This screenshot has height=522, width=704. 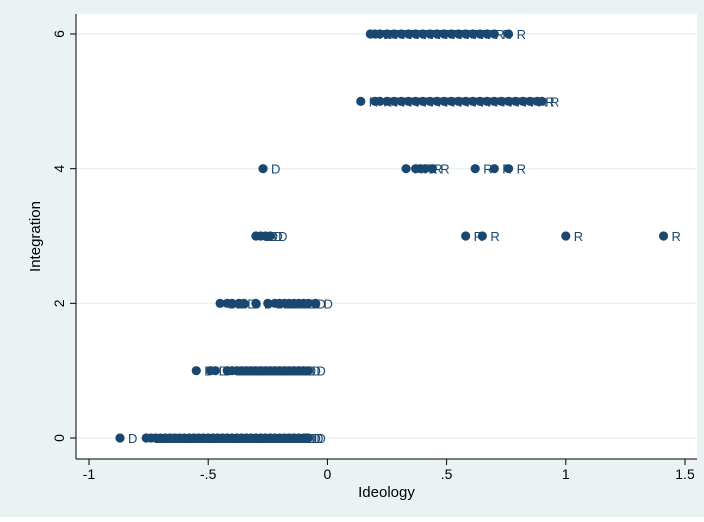 What do you see at coordinates (89, 474) in the screenshot?
I see `x-tick-label: -1` at bounding box center [89, 474].